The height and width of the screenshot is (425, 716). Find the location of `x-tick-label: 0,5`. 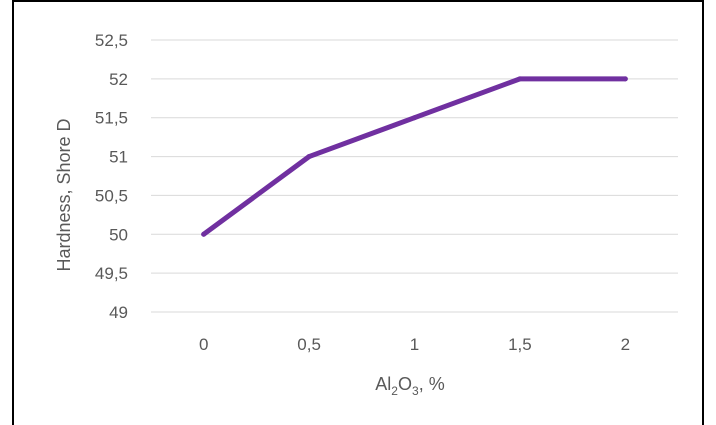

x-tick-label: 0,5 is located at coordinates (309, 344).